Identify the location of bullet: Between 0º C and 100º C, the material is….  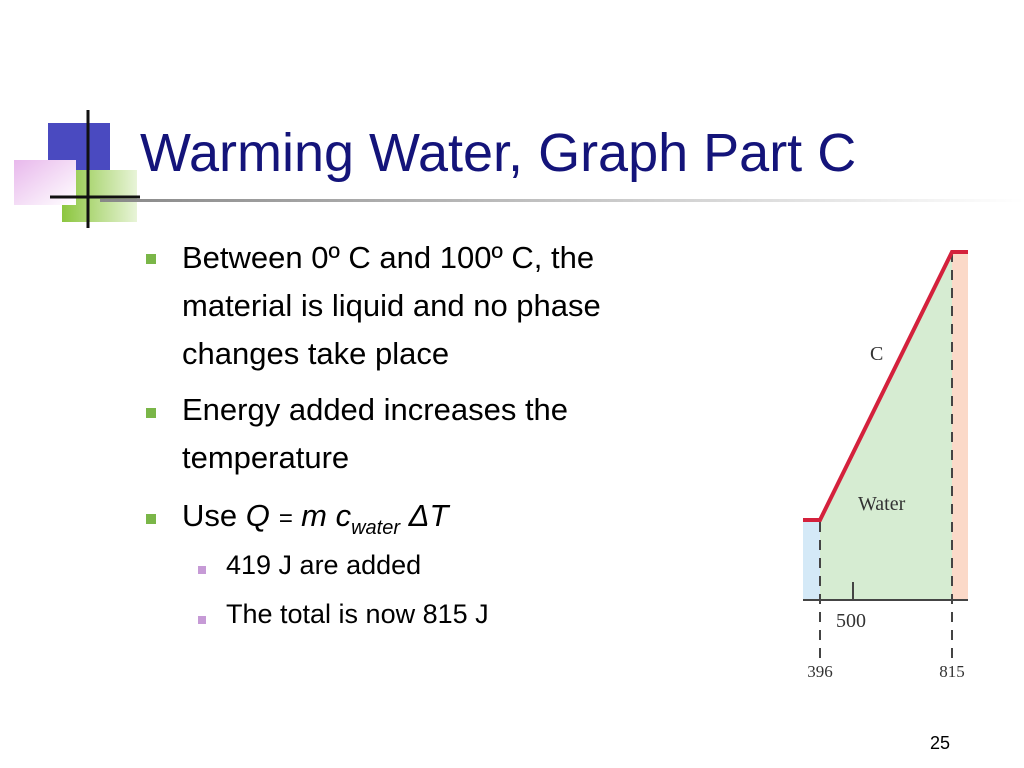
(391, 305).